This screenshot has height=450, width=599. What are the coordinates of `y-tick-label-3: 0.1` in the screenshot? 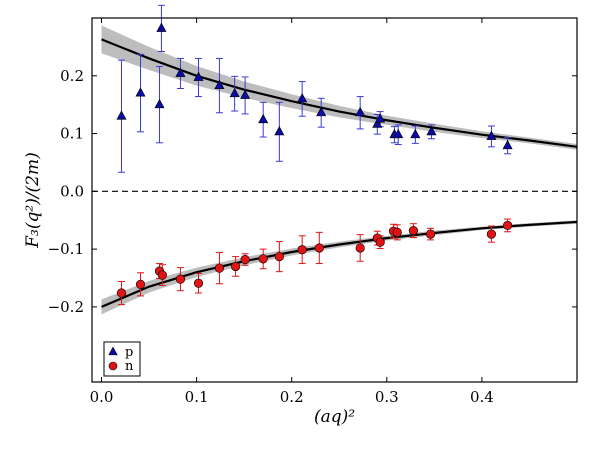 It's located at (72, 134).